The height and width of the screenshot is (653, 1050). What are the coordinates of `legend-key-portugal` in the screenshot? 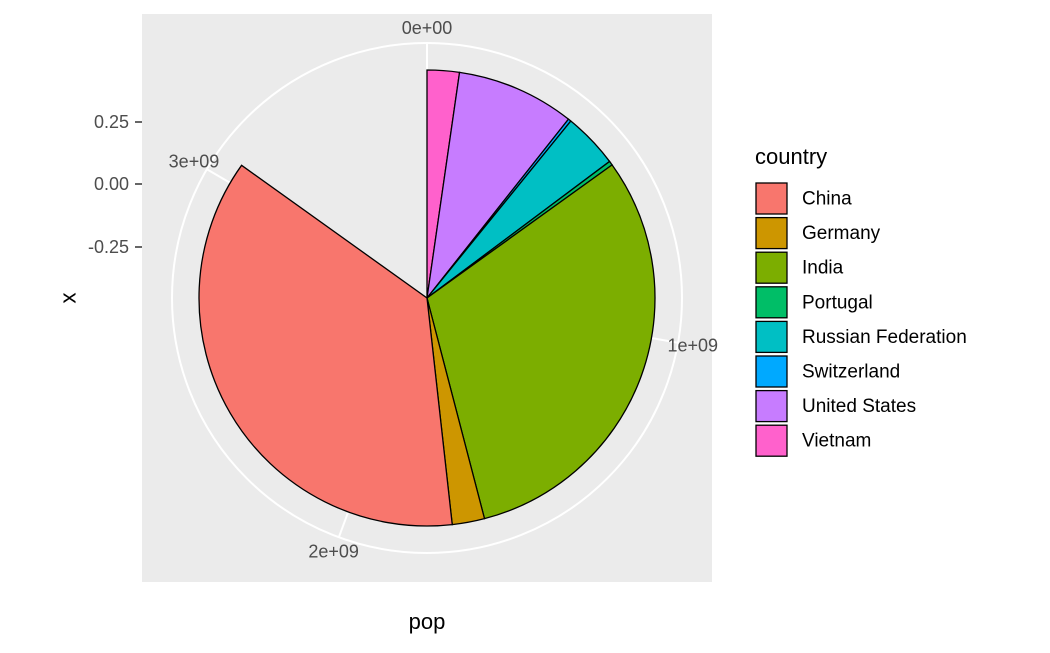 It's located at (771, 302).